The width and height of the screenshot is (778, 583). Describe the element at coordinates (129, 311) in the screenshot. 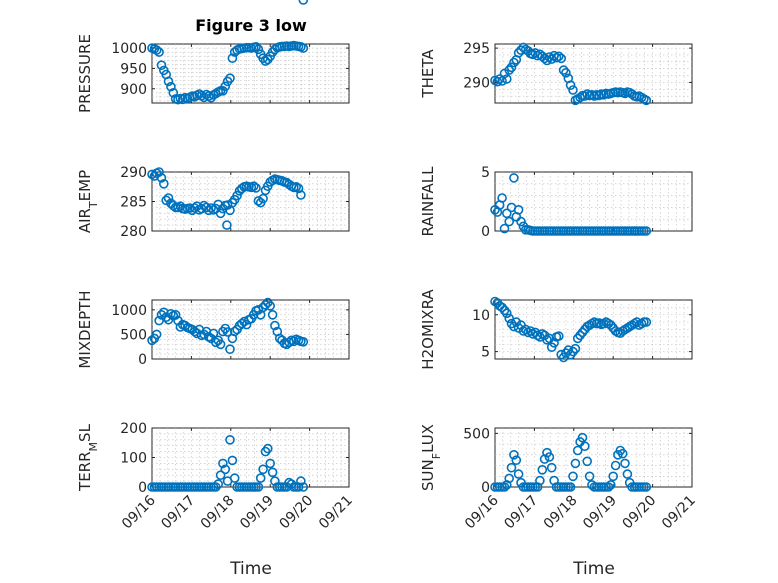

I see `y-tick-label: 1000` at that location.